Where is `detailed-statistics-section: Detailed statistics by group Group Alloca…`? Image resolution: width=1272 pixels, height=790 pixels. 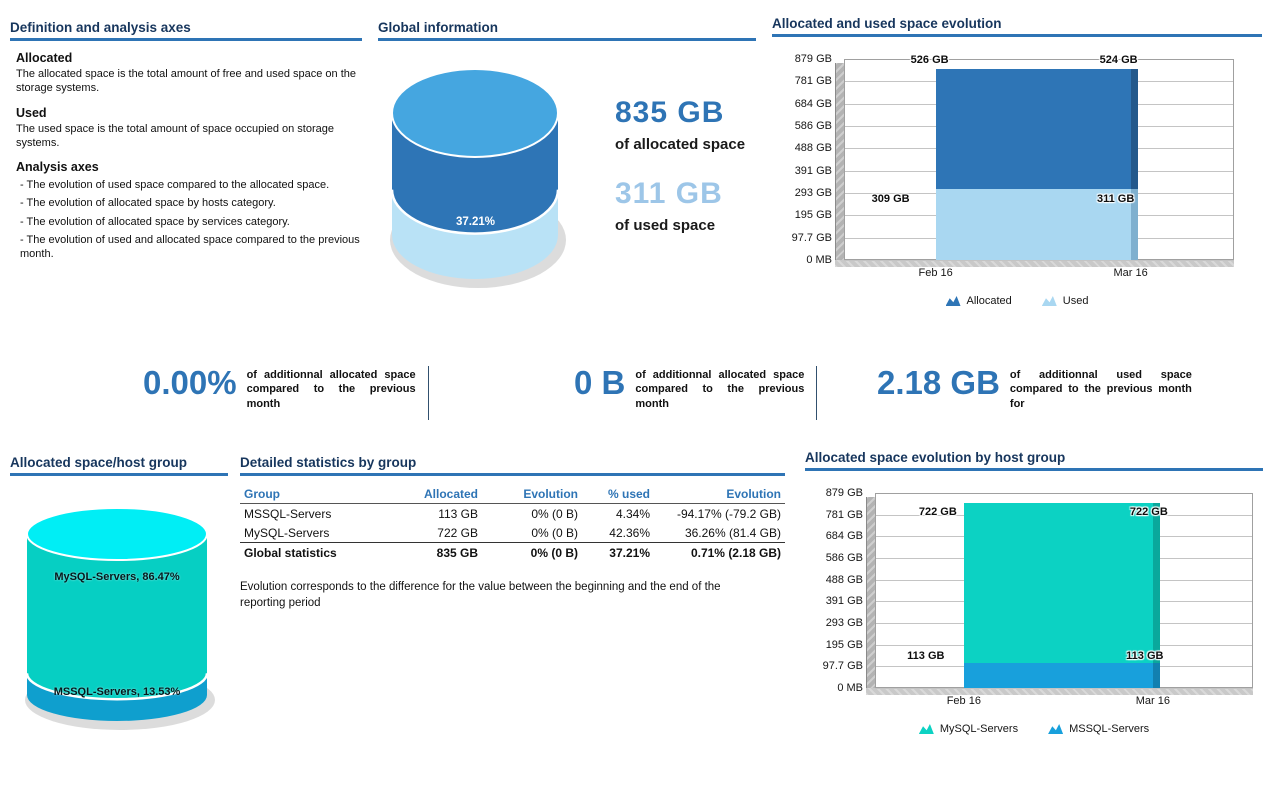
detailed-statistics-section: Detailed statistics by group Group Alloca… is located at coordinates (512, 533).